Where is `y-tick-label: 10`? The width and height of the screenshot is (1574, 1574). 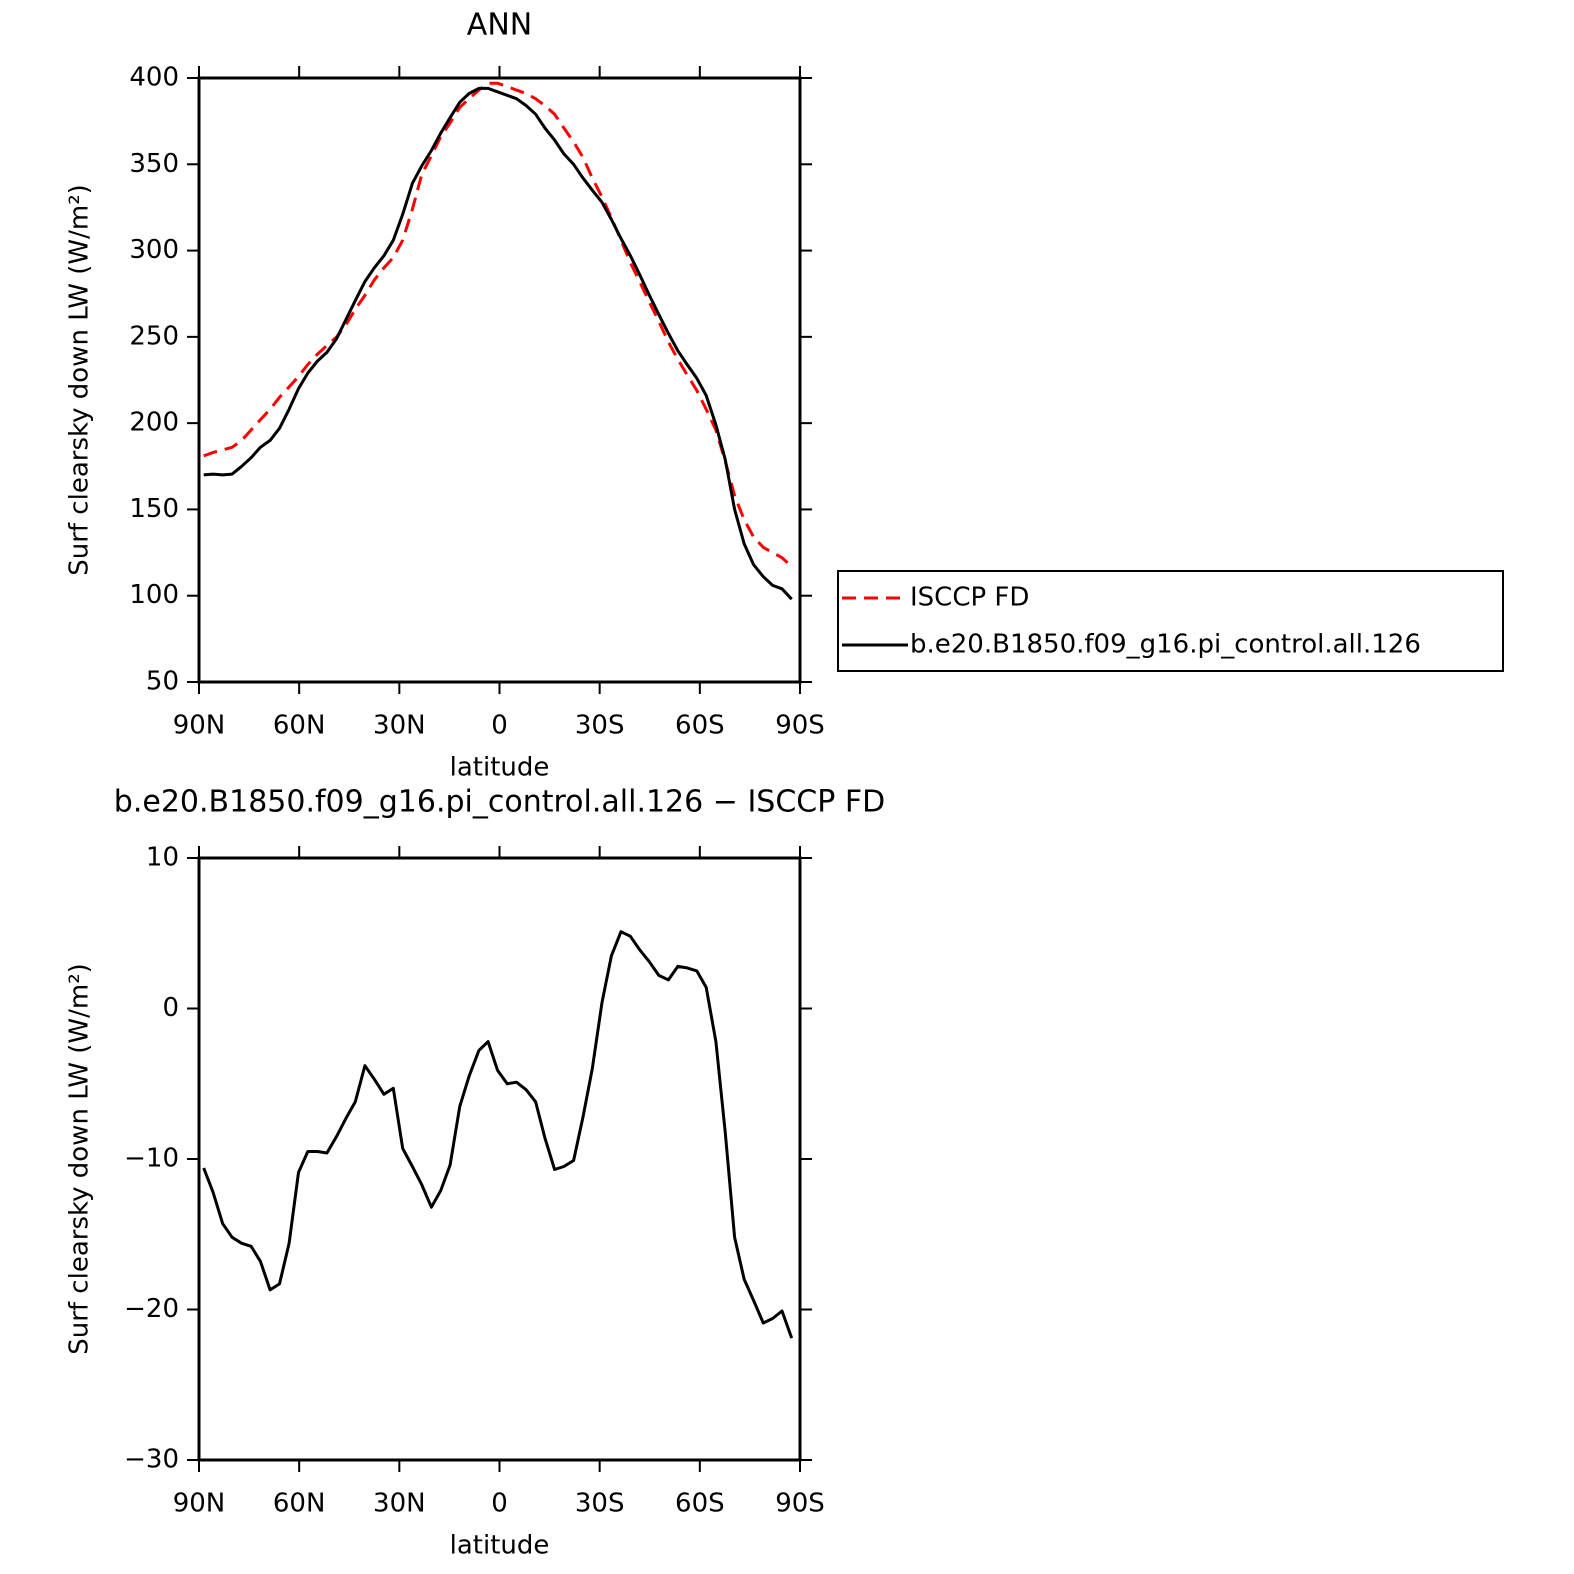
y-tick-label: 10 is located at coordinates (162, 858).